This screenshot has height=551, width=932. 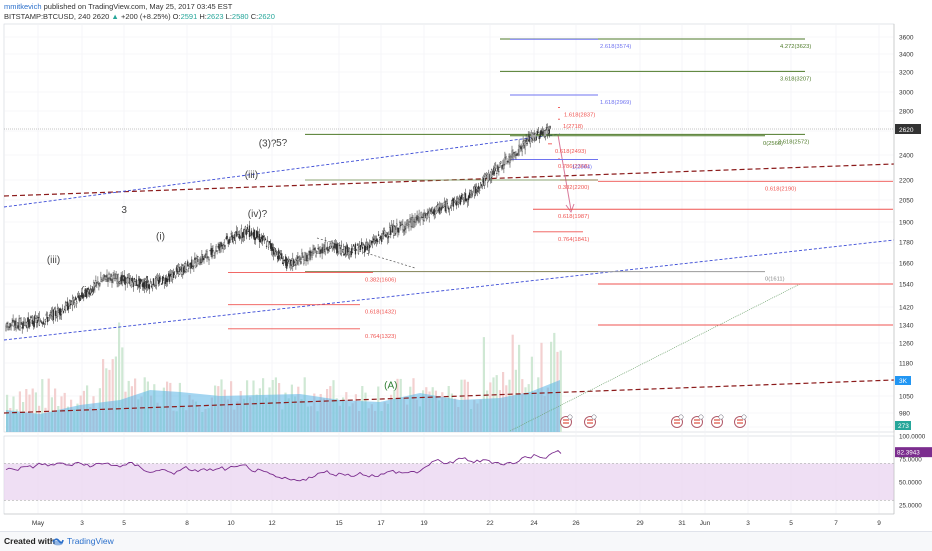 I want to click on price-change: +200 (+8.25%), so click(x=145, y=16).